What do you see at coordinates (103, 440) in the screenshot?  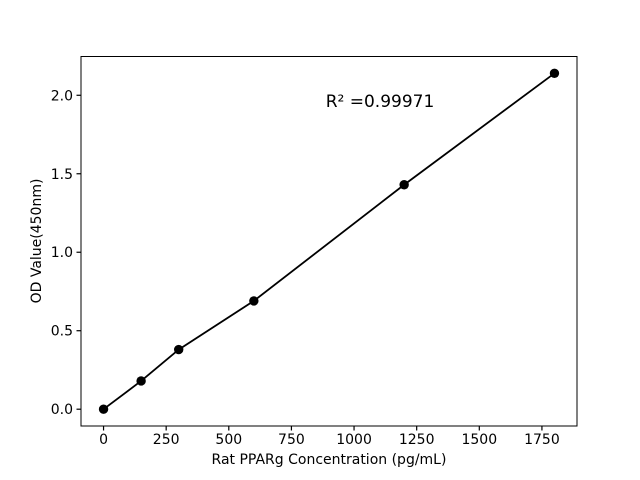 I see `x-tick-label: 0` at bounding box center [103, 440].